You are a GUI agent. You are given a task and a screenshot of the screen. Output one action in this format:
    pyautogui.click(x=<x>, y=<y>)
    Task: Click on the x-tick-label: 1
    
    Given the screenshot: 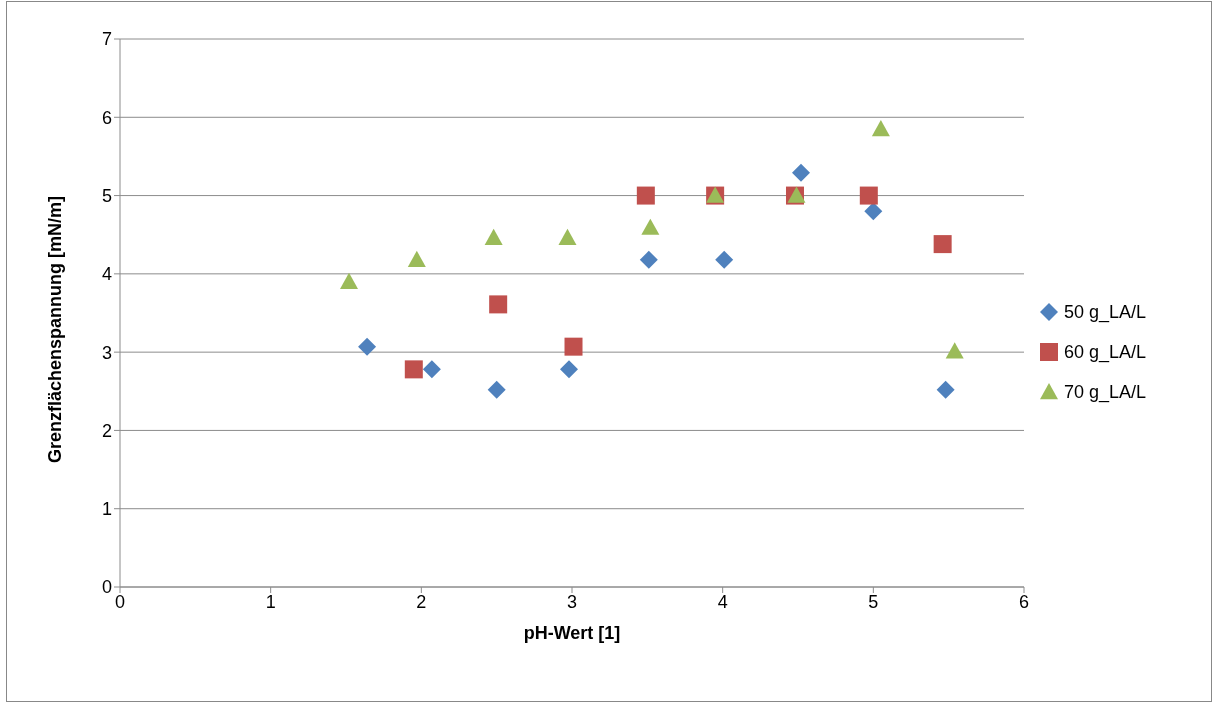 What is the action you would take?
    pyautogui.click(x=270, y=601)
    